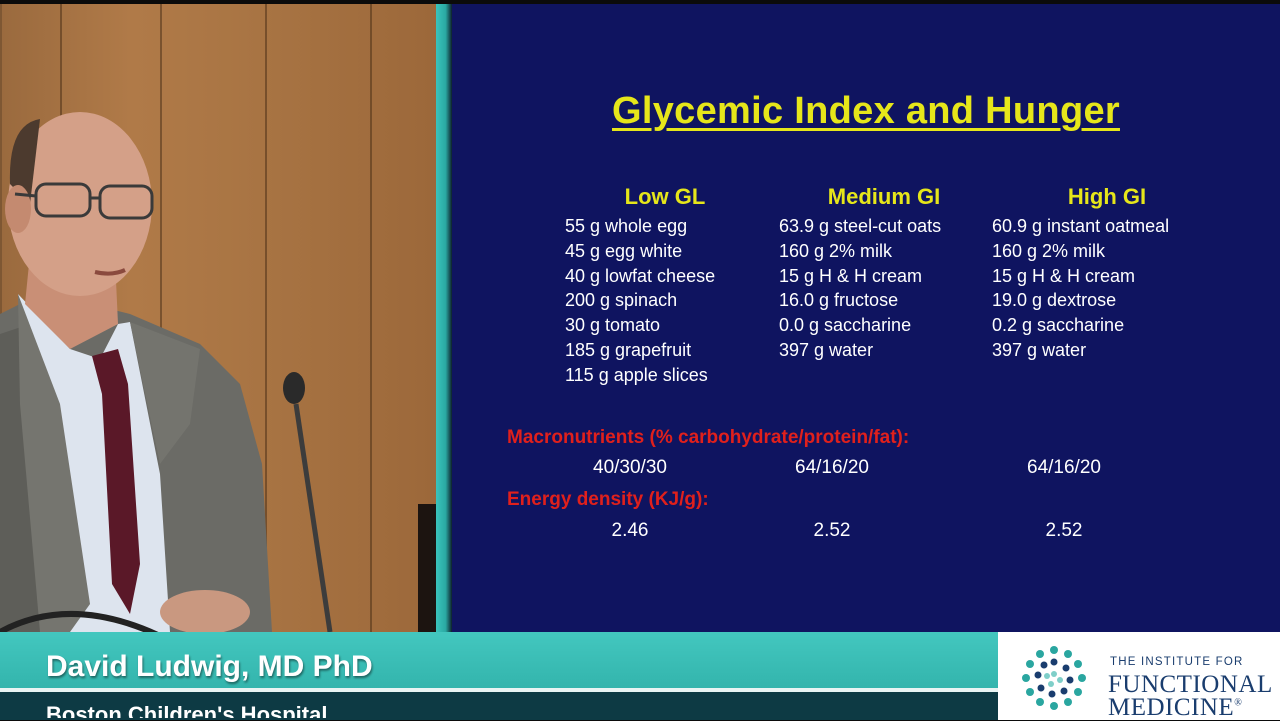 The height and width of the screenshot is (721, 1280). I want to click on list-item: 30 g tomato, so click(613, 325).